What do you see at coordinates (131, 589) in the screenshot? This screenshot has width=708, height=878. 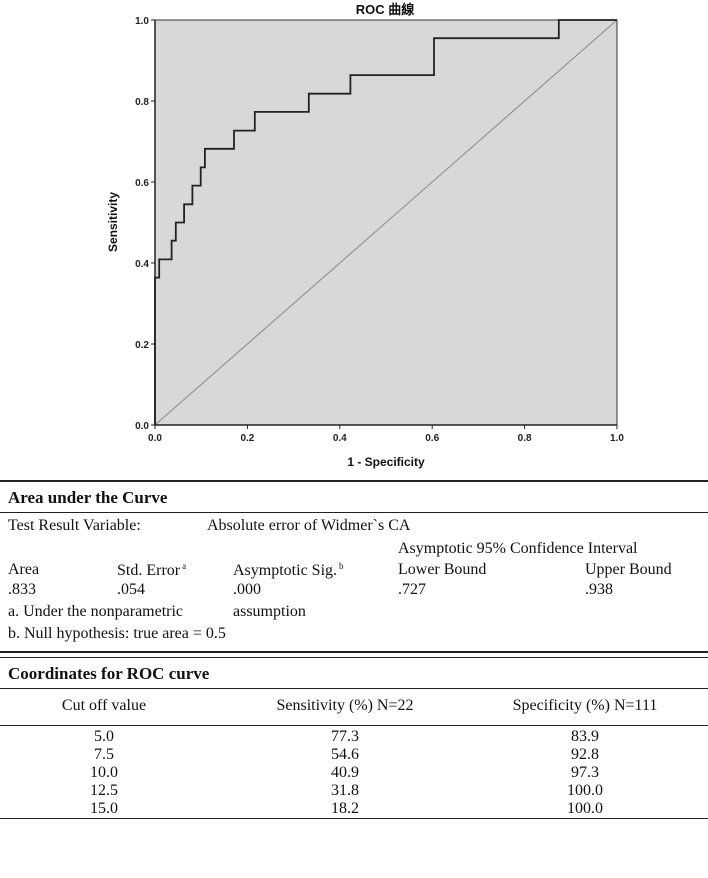 I see `val-std-error: .054` at bounding box center [131, 589].